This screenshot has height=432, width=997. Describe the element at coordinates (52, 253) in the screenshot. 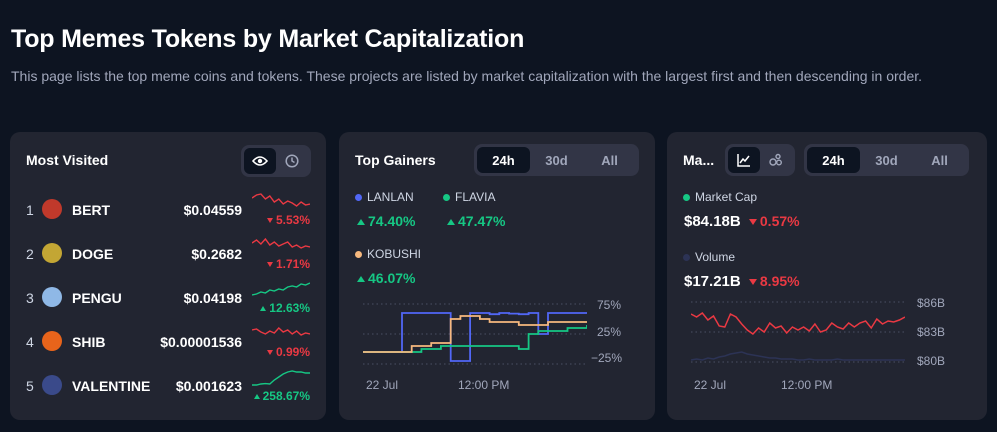

I see `doge-logo-icon` at that location.